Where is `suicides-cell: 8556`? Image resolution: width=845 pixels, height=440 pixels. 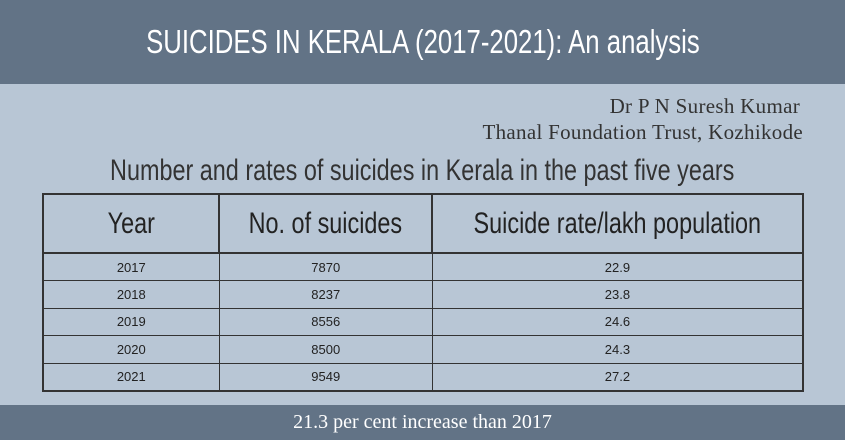 suicides-cell: 8556 is located at coordinates (325, 321).